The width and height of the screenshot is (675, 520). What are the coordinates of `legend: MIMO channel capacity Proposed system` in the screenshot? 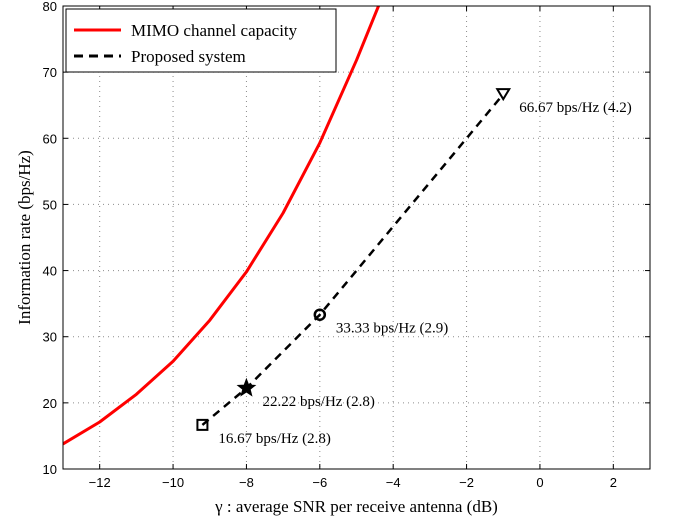 It's located at (201, 40).